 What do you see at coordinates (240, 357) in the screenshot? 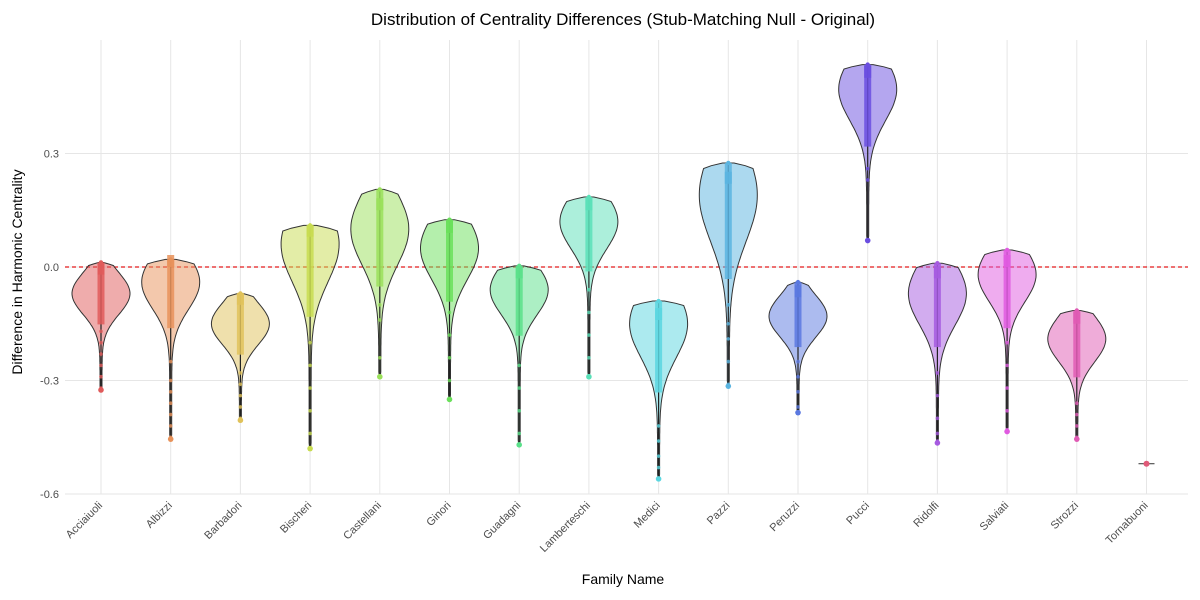
I see `violin-barbadori` at bounding box center [240, 357].